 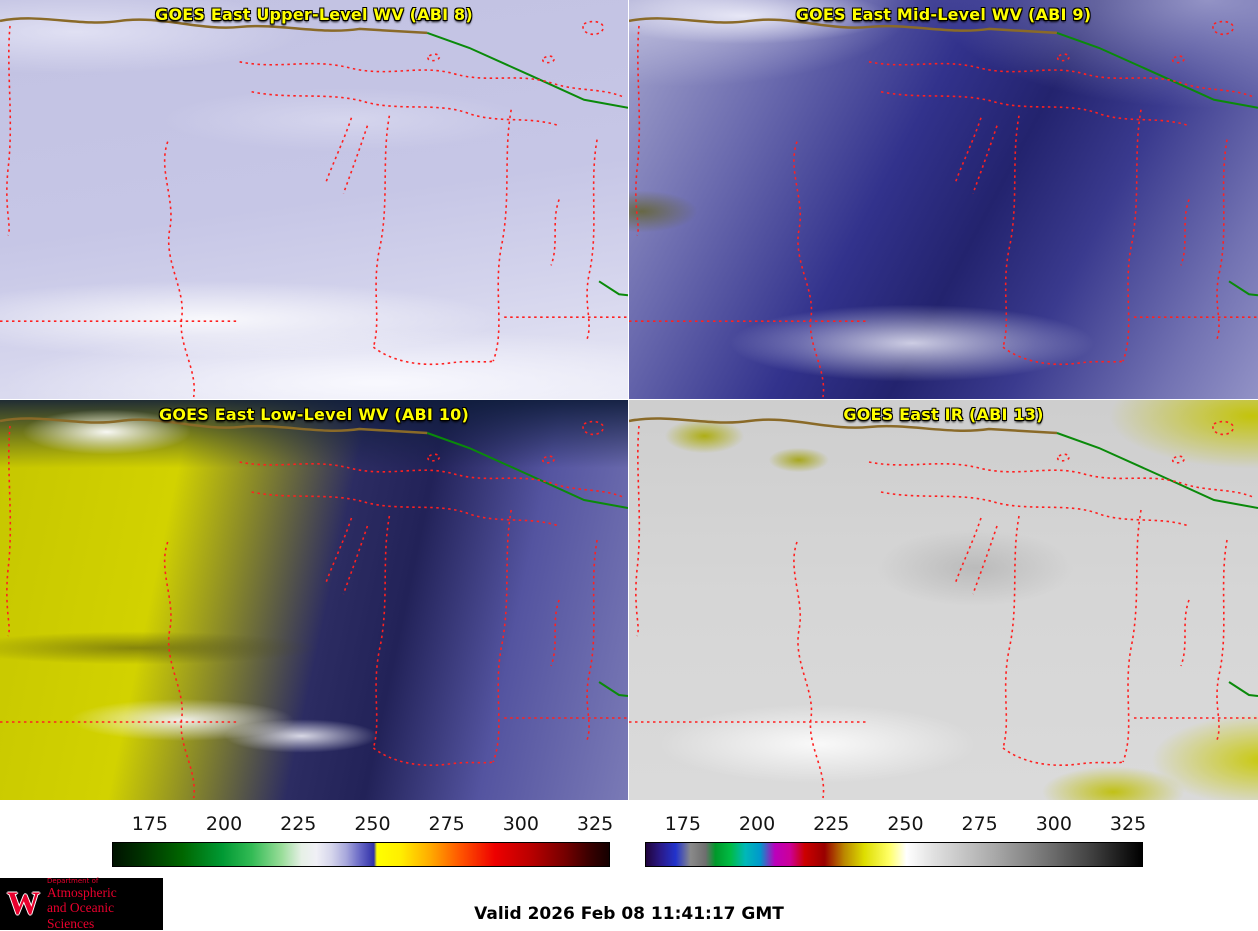 I want to click on colorbar-wv: 175 200 225 250 275 300 325, so click(x=363, y=841).